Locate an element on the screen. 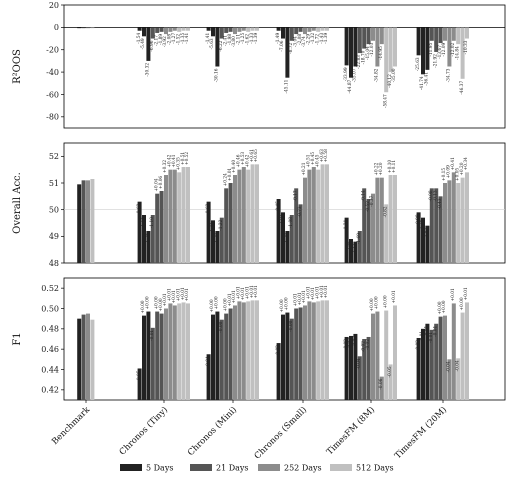 The width and height of the screenshot is (514, 486). data-label: -1.72 is located at coordinates (317, 39).